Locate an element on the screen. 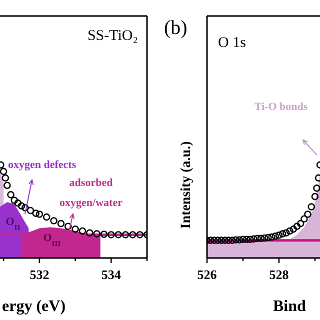  x-tick-label: 534 is located at coordinates (111, 274).